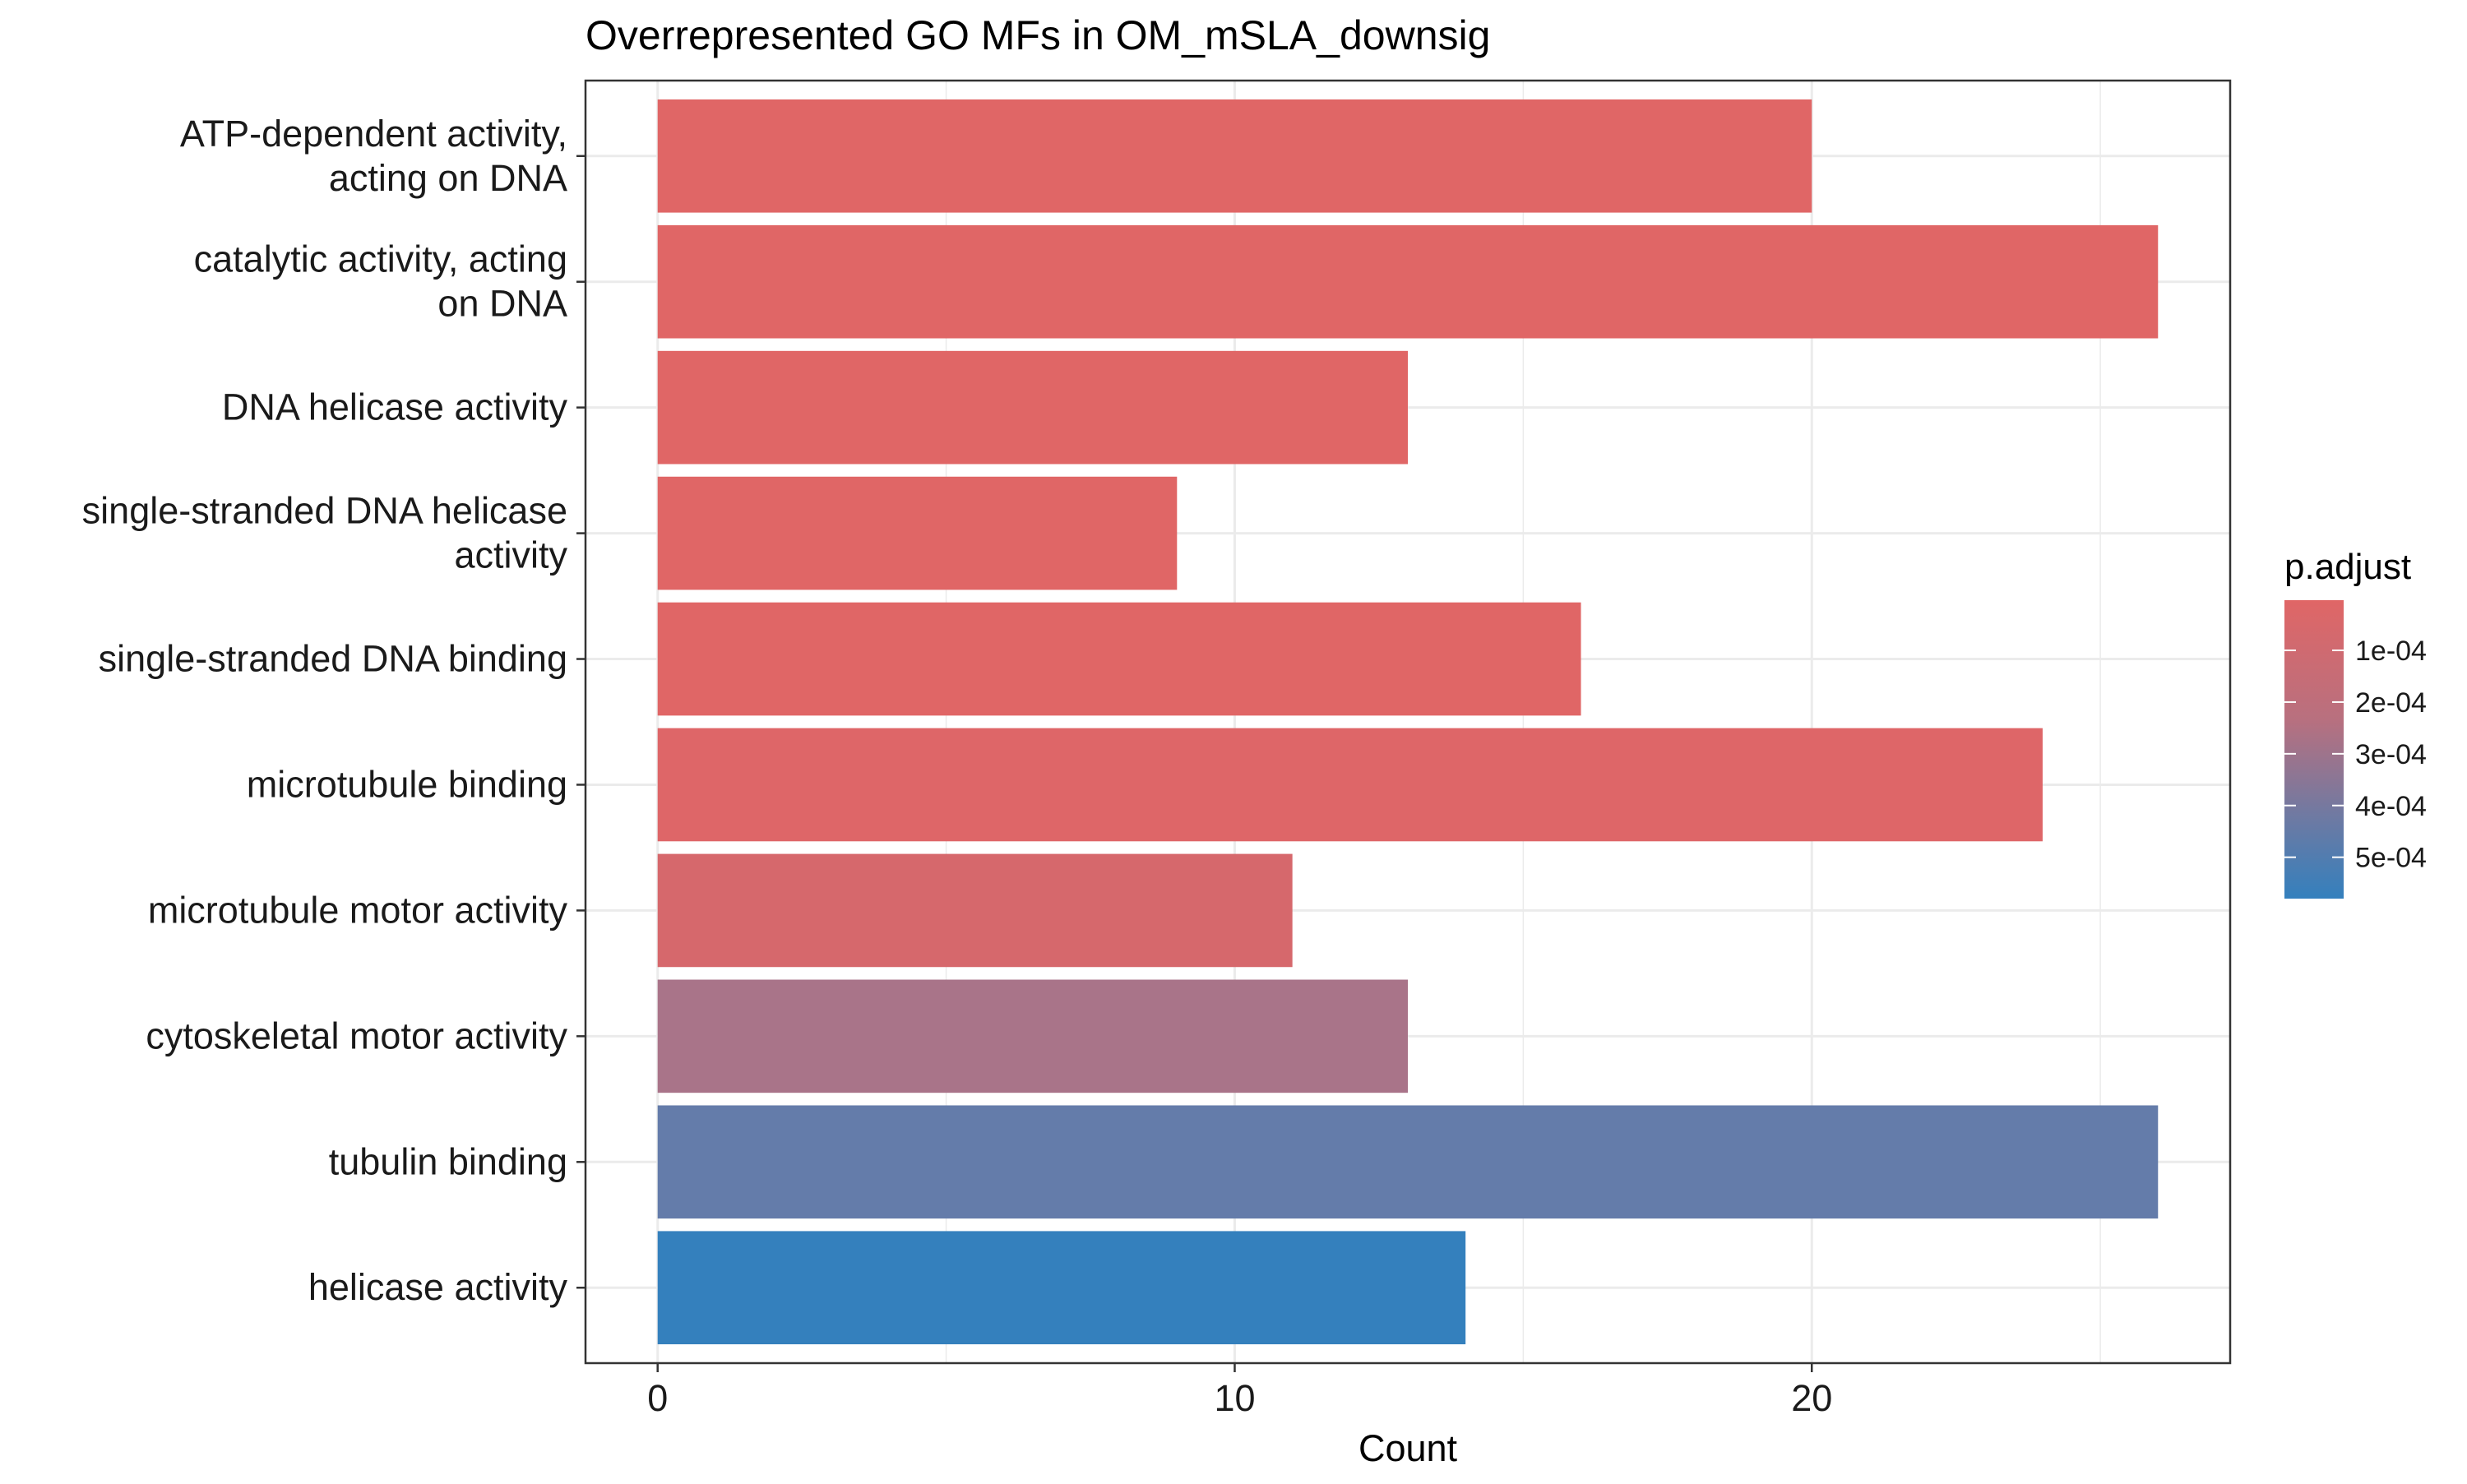  Describe the element at coordinates (356, 1035) in the screenshot. I see `y-tick-label: cytoskeletal motor activity` at that location.